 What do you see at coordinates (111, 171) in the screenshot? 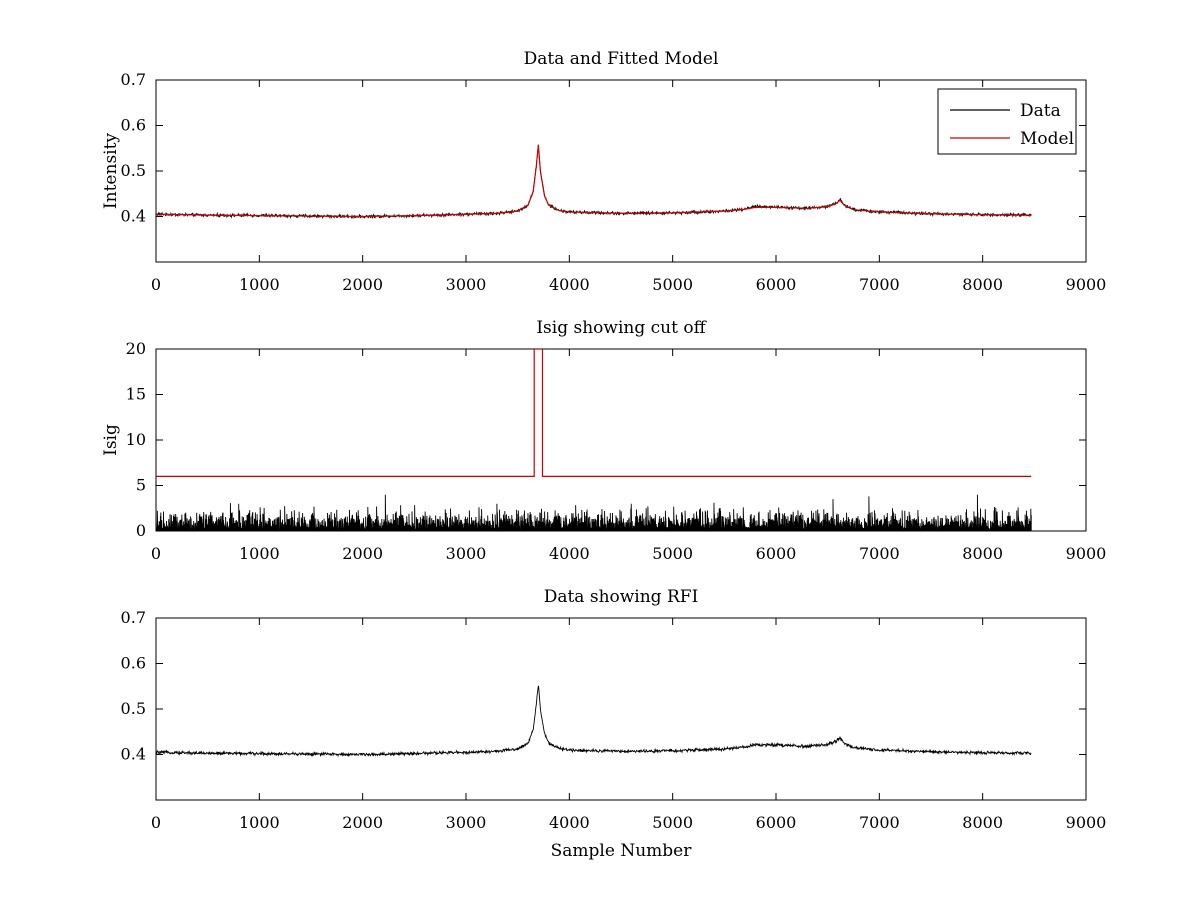
I see `y-axis-title: Intensity` at bounding box center [111, 171].